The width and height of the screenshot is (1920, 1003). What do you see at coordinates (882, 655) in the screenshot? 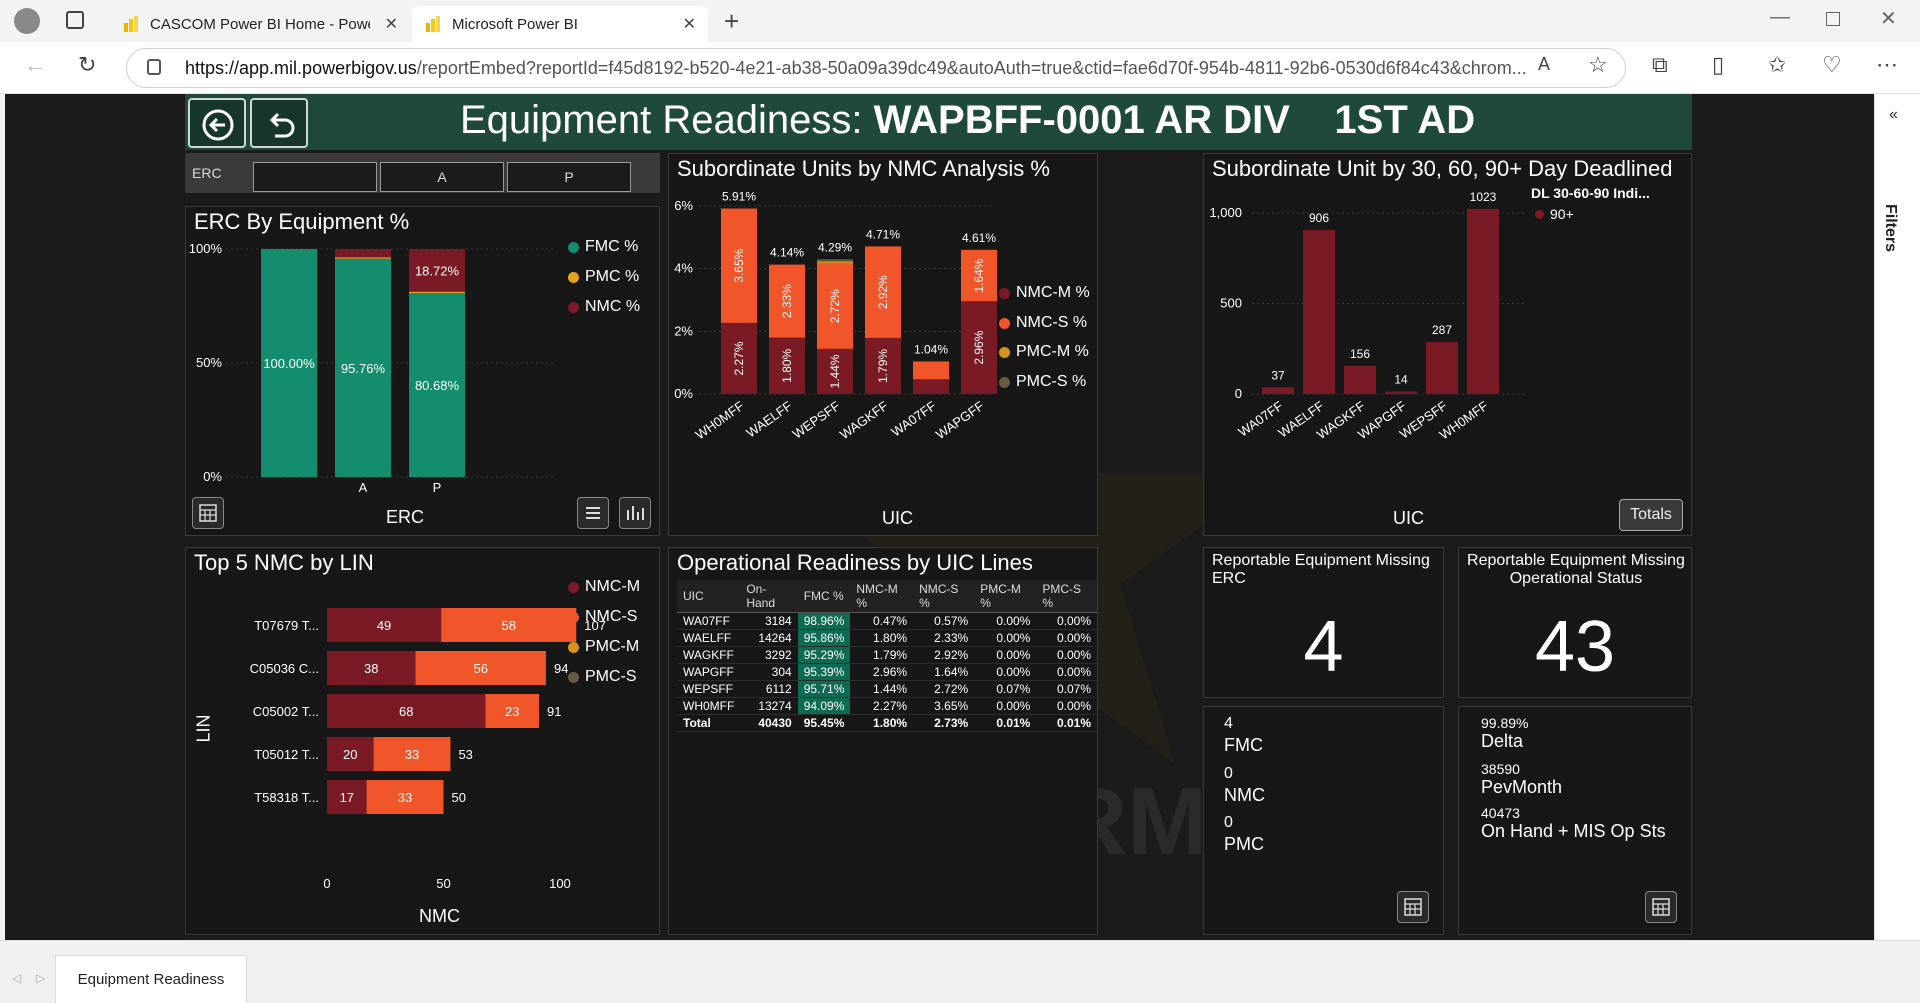
I see `table-cell: 1.79%` at bounding box center [882, 655].